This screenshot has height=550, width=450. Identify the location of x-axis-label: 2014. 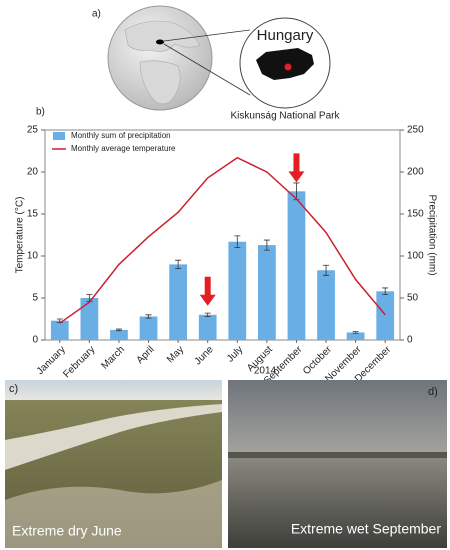
(265, 371).